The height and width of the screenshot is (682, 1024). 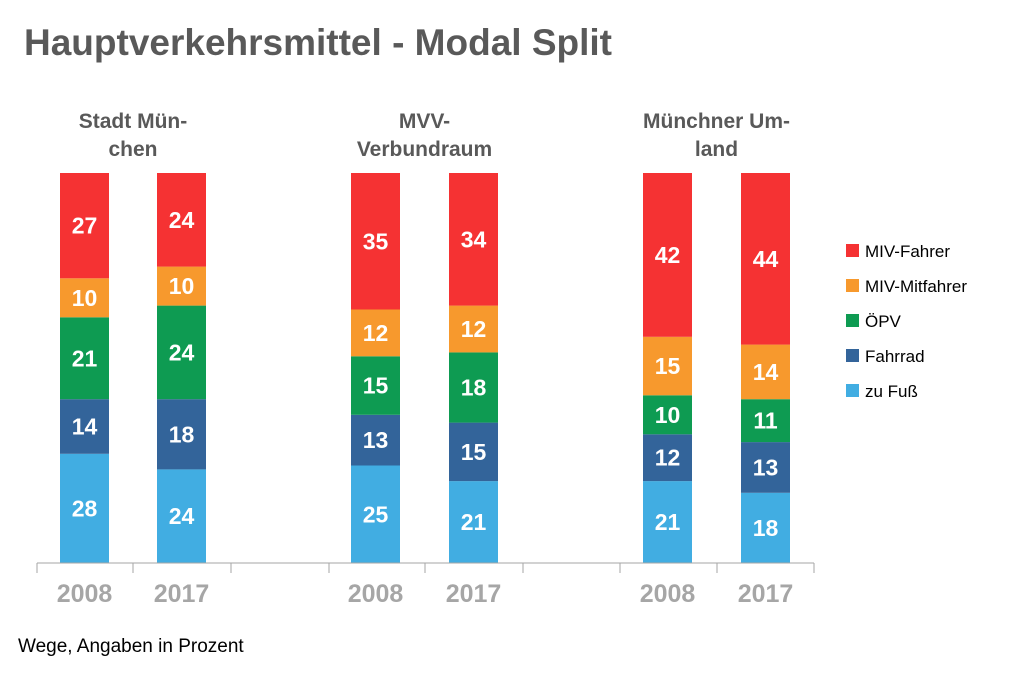 I want to click on legend: MIV-Fahrer MIV-Mitfahrer ÖPV Fahrrad zu Fuß, so click(x=906, y=321).